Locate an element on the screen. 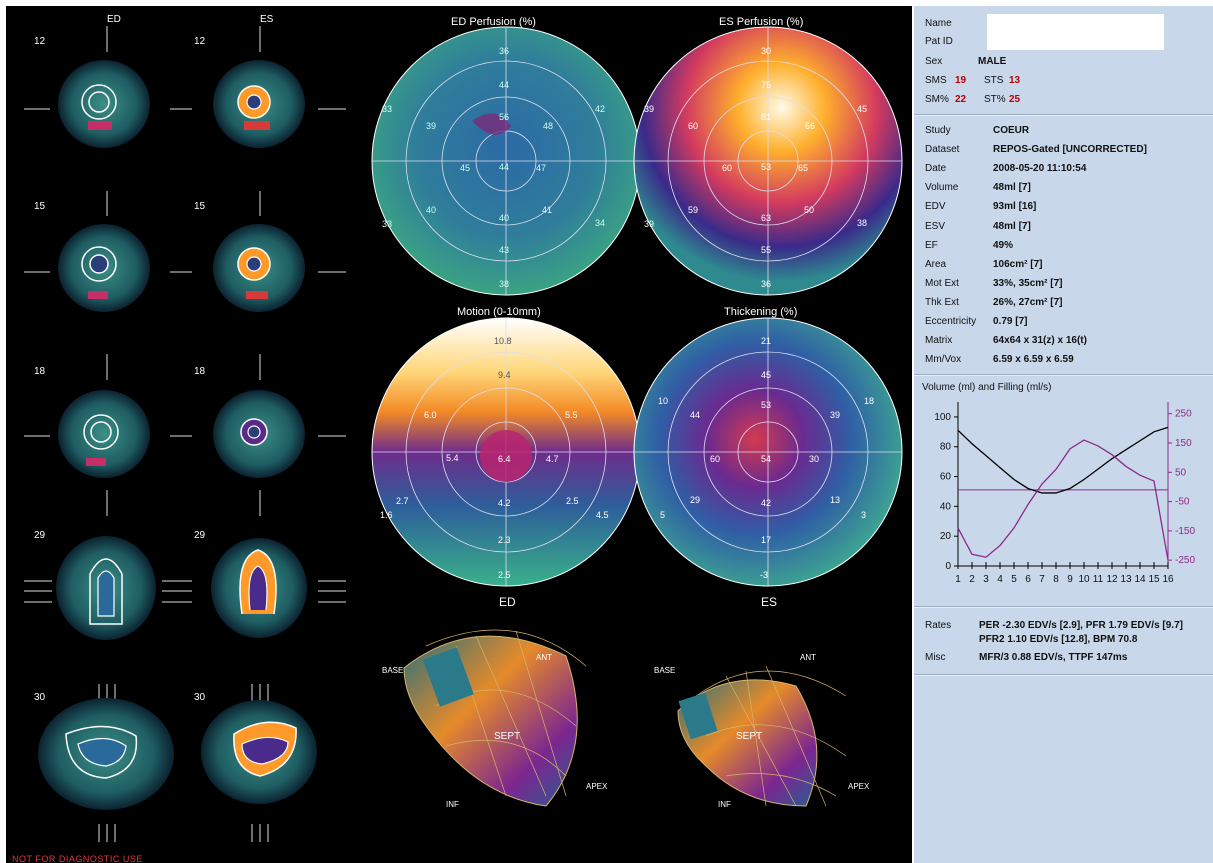  phase-label-es: ES is located at coordinates (769, 602).